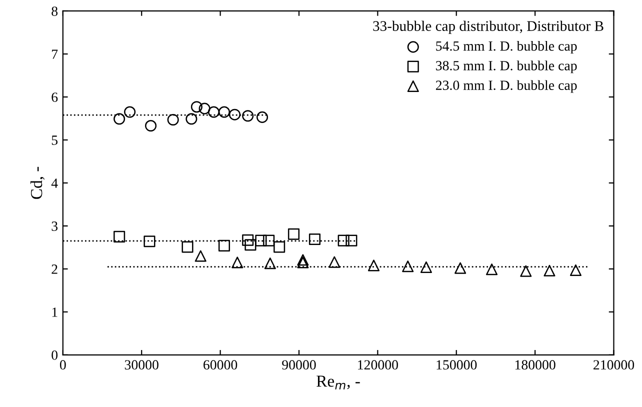 The image size is (642, 407). Describe the element at coordinates (55, 54) in the screenshot. I see `y-tick-label: 7` at that location.